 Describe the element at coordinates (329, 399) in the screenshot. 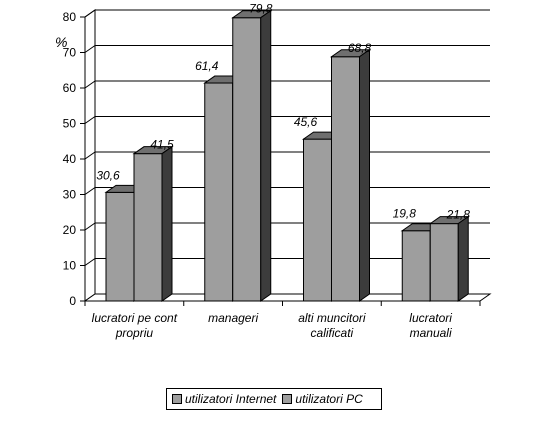

I see `legend-label-pc: utilizatori PC` at that location.